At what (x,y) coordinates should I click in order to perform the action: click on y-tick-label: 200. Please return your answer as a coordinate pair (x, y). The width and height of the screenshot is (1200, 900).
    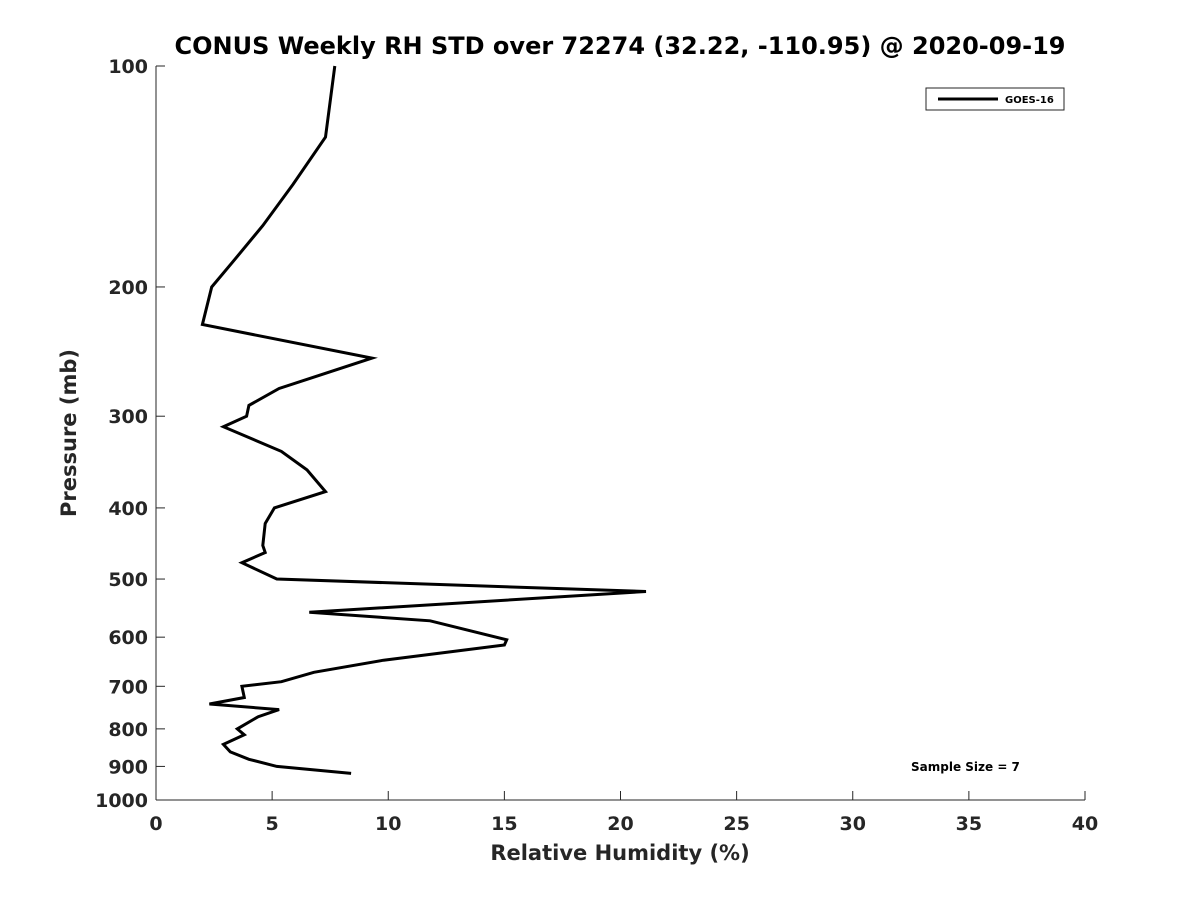
    Looking at the image, I should click on (128, 288).